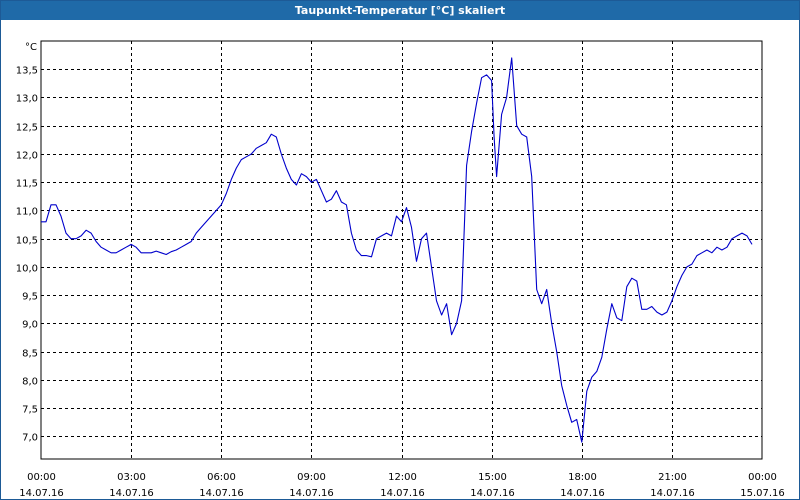 Image resolution: width=800 pixels, height=500 pixels. Describe the element at coordinates (27, 128) in the screenshot. I see `y-tick-label: 12,5` at that location.